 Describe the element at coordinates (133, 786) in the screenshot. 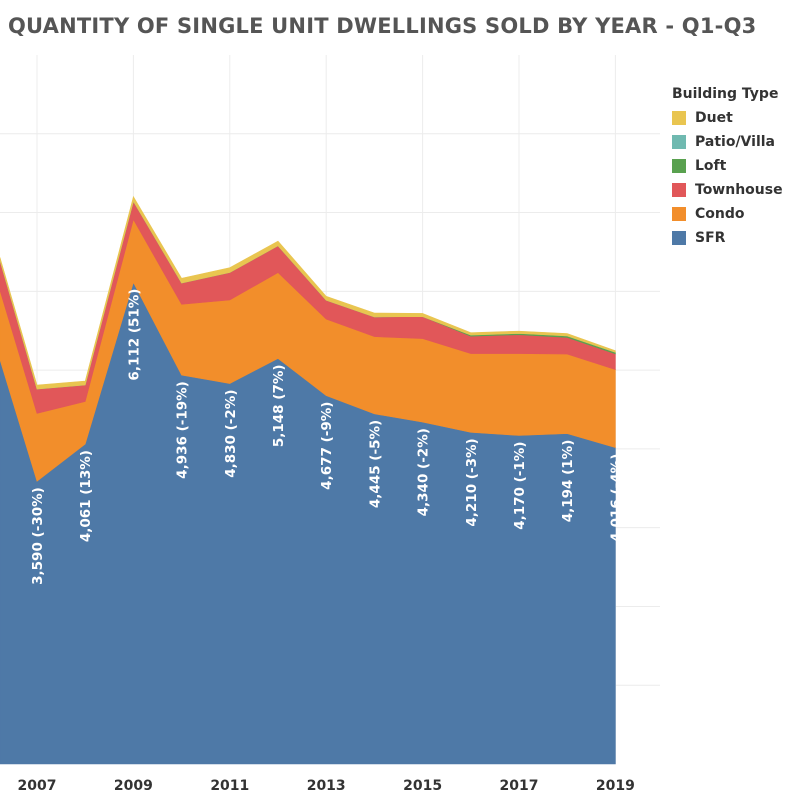

I see `x-tick-label: 2009` at that location.